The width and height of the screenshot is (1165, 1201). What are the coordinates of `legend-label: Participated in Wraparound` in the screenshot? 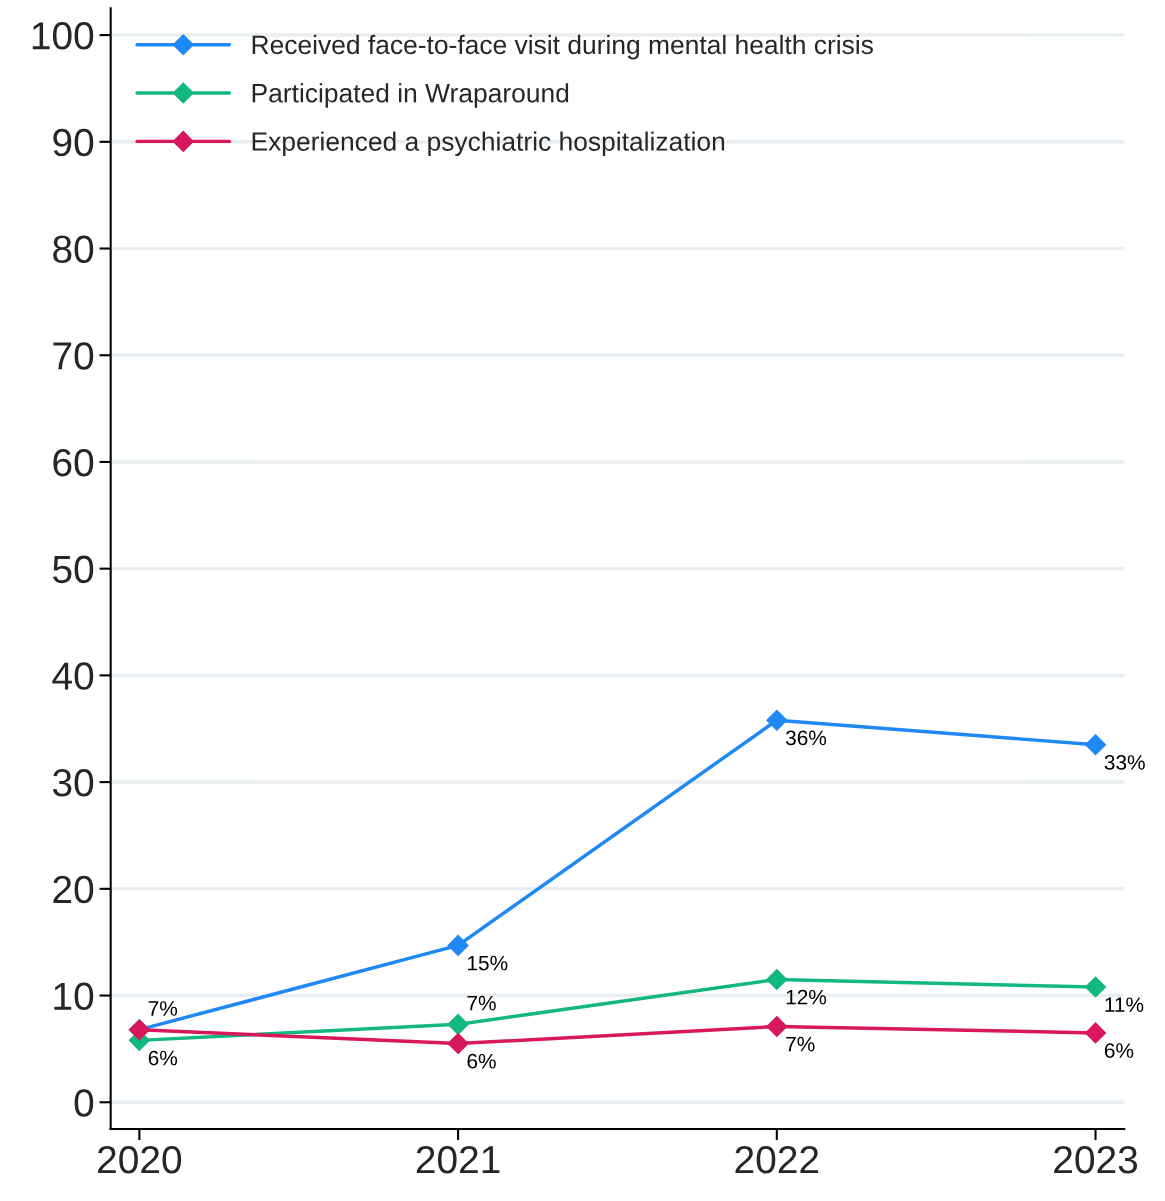 It's located at (410, 95).